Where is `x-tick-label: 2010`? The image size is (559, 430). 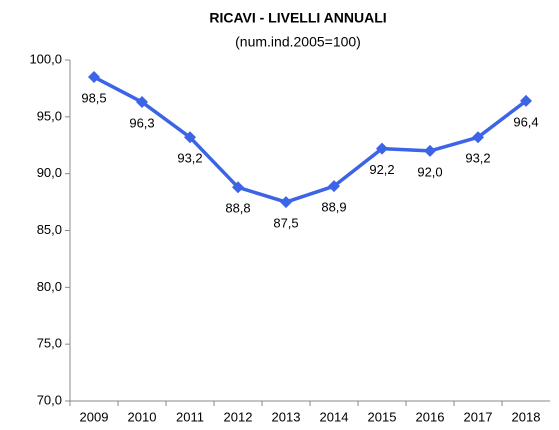 x-tick-label: 2010 is located at coordinates (142, 416).